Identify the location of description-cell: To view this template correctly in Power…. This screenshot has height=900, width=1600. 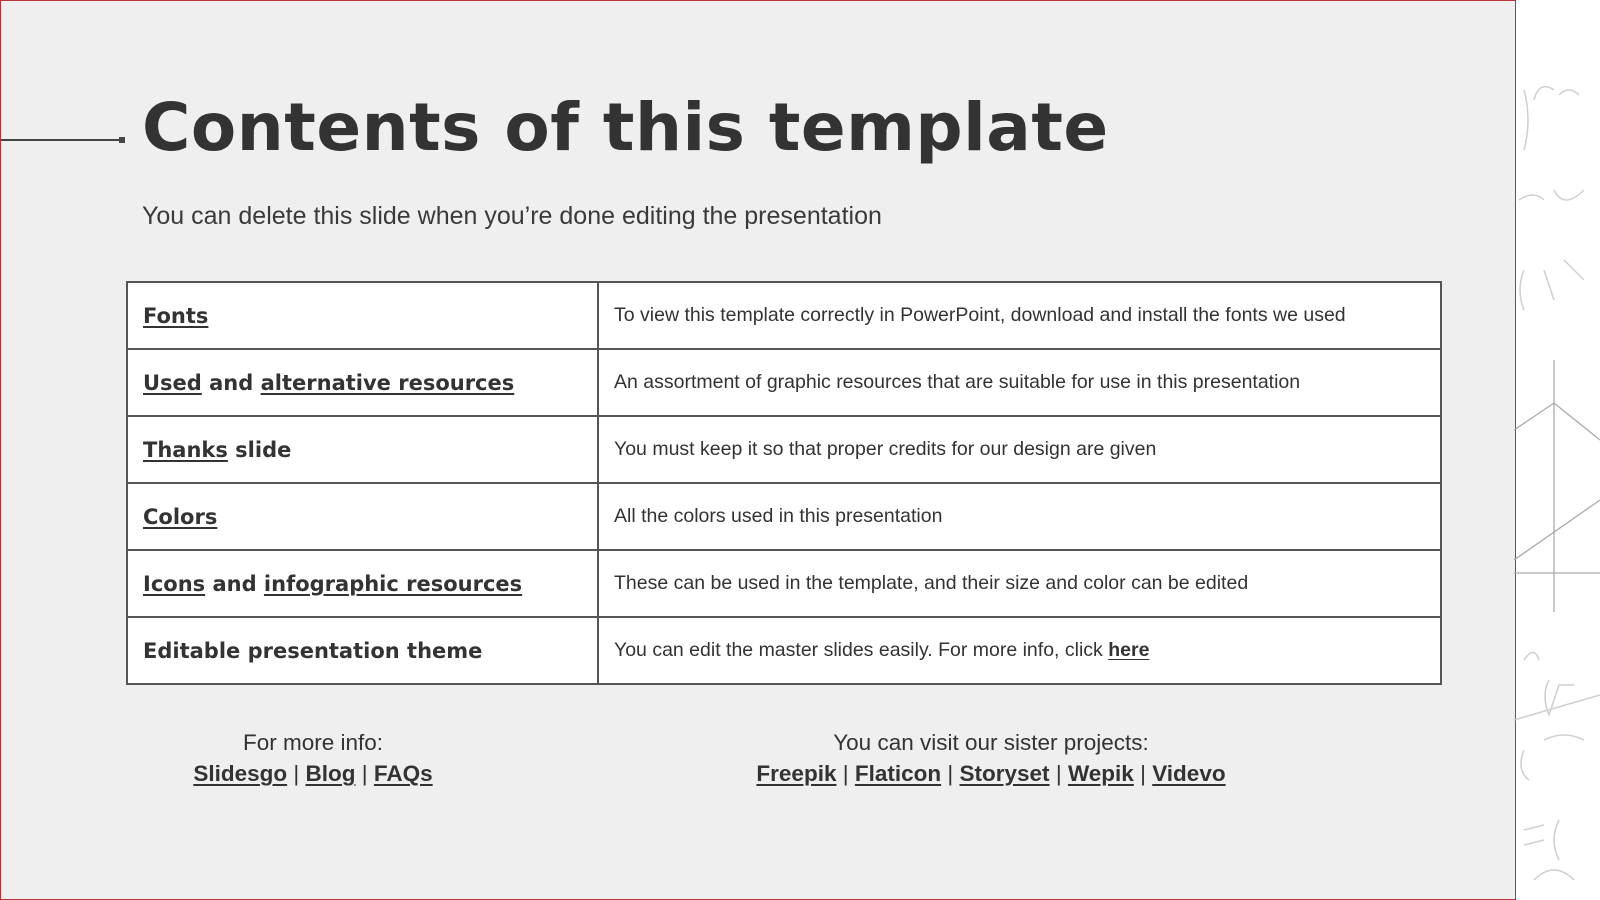
(1019, 315).